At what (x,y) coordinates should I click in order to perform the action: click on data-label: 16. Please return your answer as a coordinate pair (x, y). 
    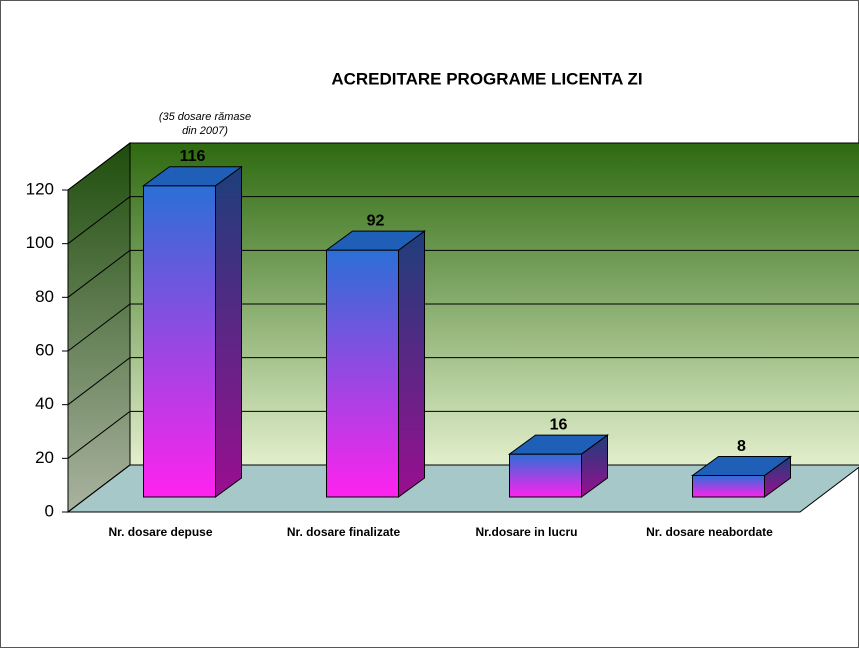
    Looking at the image, I should click on (559, 424).